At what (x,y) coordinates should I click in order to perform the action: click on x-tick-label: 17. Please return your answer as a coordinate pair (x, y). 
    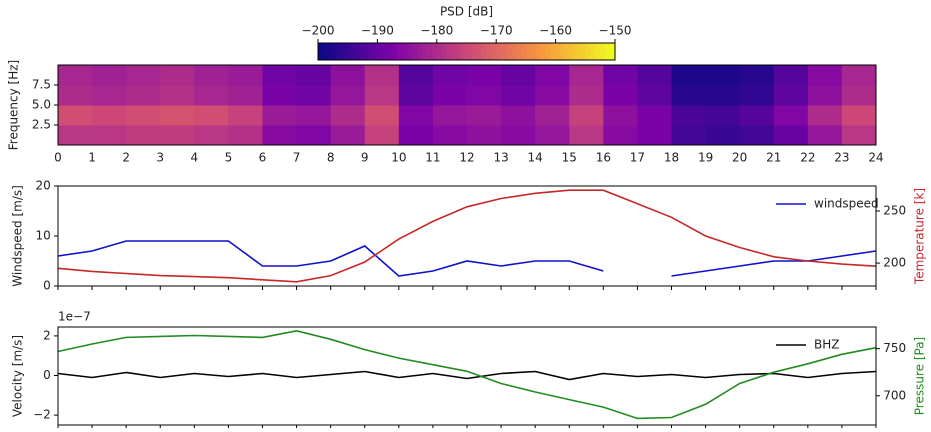
    Looking at the image, I should click on (637, 158).